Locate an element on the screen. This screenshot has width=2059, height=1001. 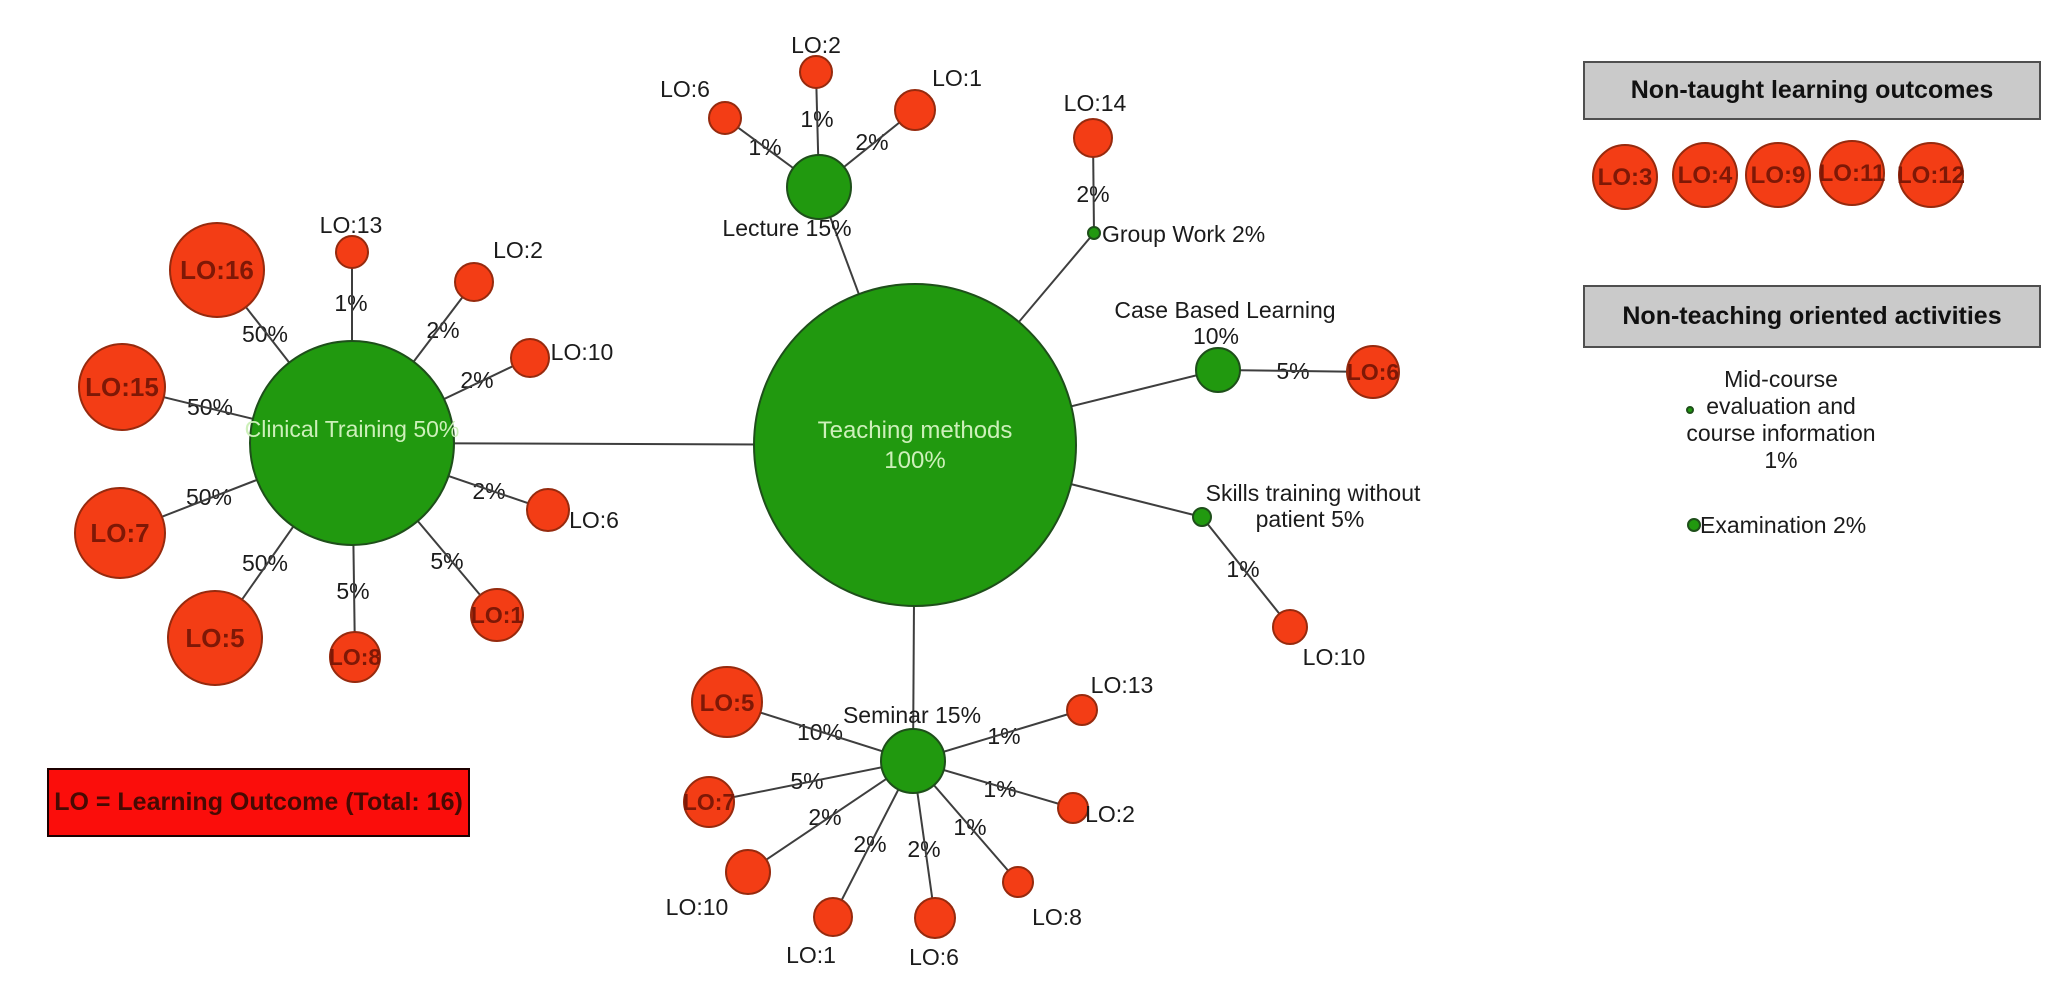
caption-group-work: Group Work 2% is located at coordinates (1183, 234).